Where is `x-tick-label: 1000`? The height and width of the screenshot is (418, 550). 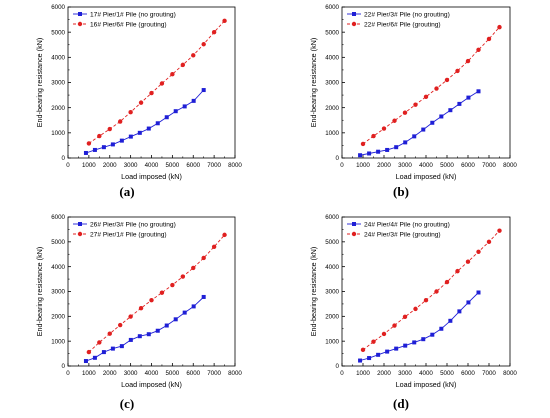
x-tick-label: 1000 is located at coordinates (363, 165).